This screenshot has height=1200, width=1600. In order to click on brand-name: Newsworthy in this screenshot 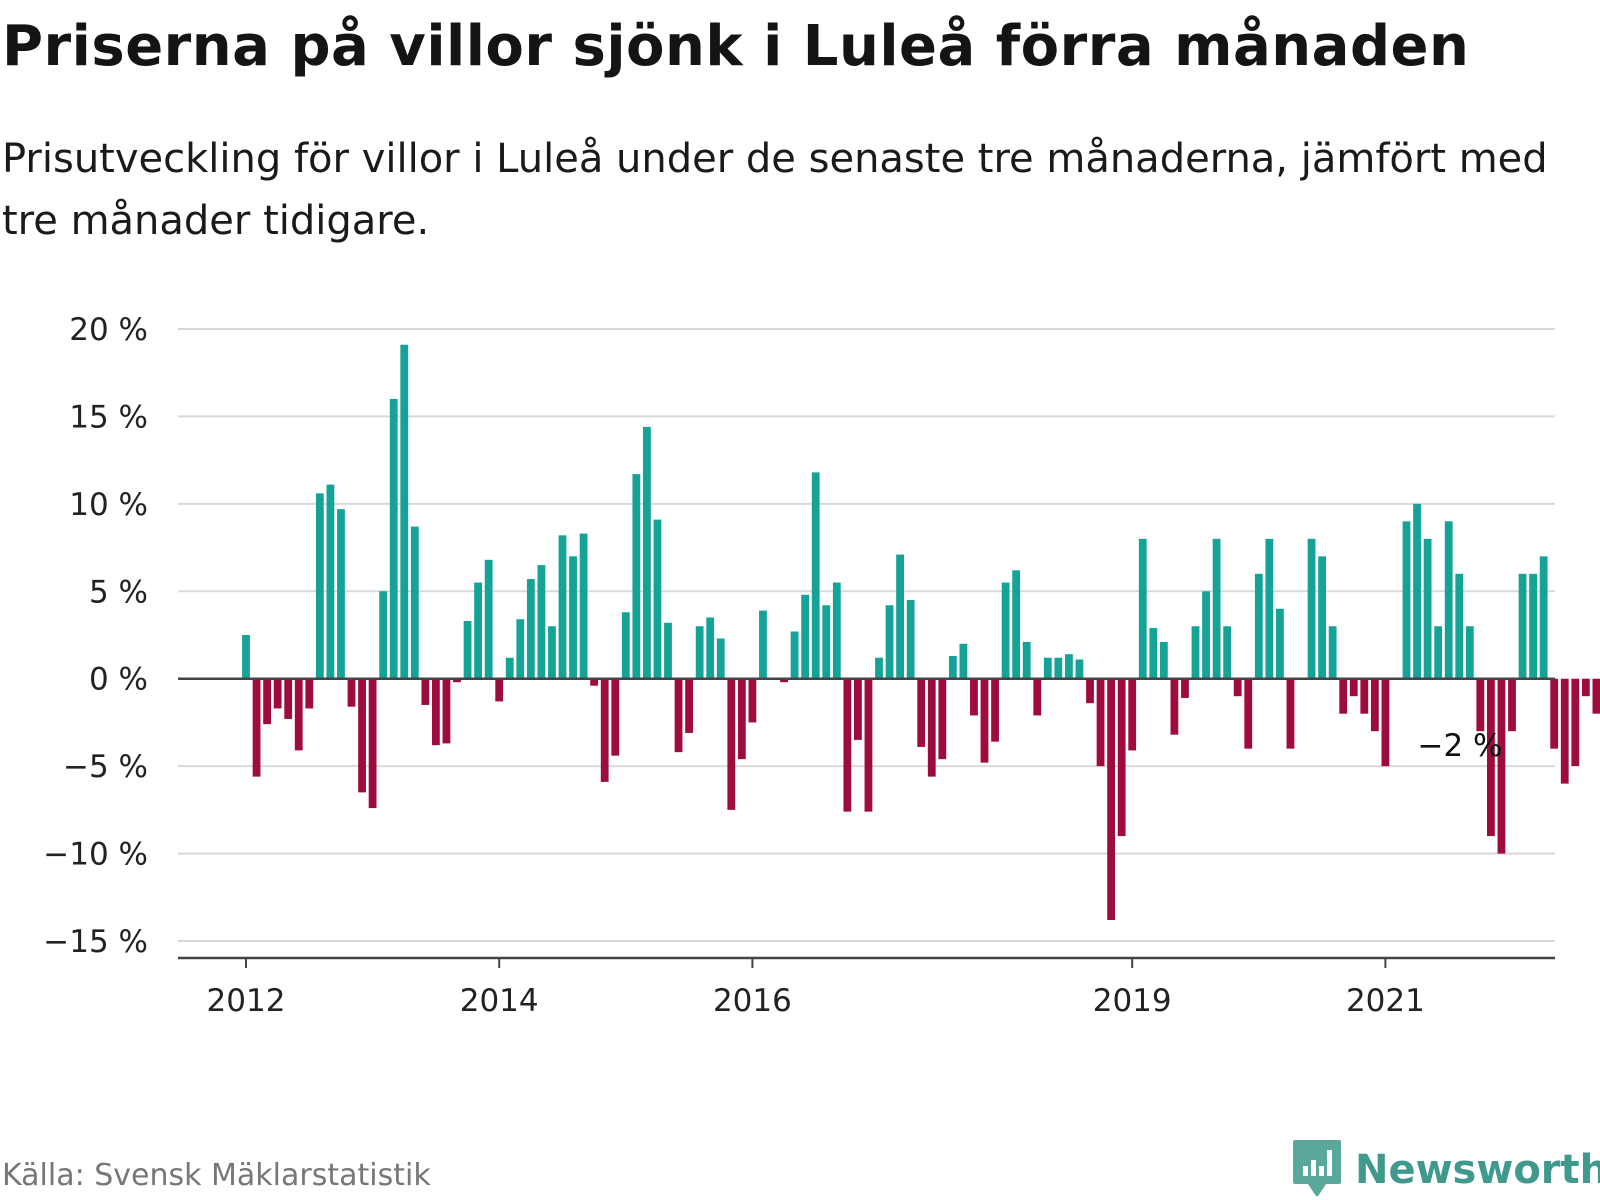, I will do `click(1477, 1170)`.